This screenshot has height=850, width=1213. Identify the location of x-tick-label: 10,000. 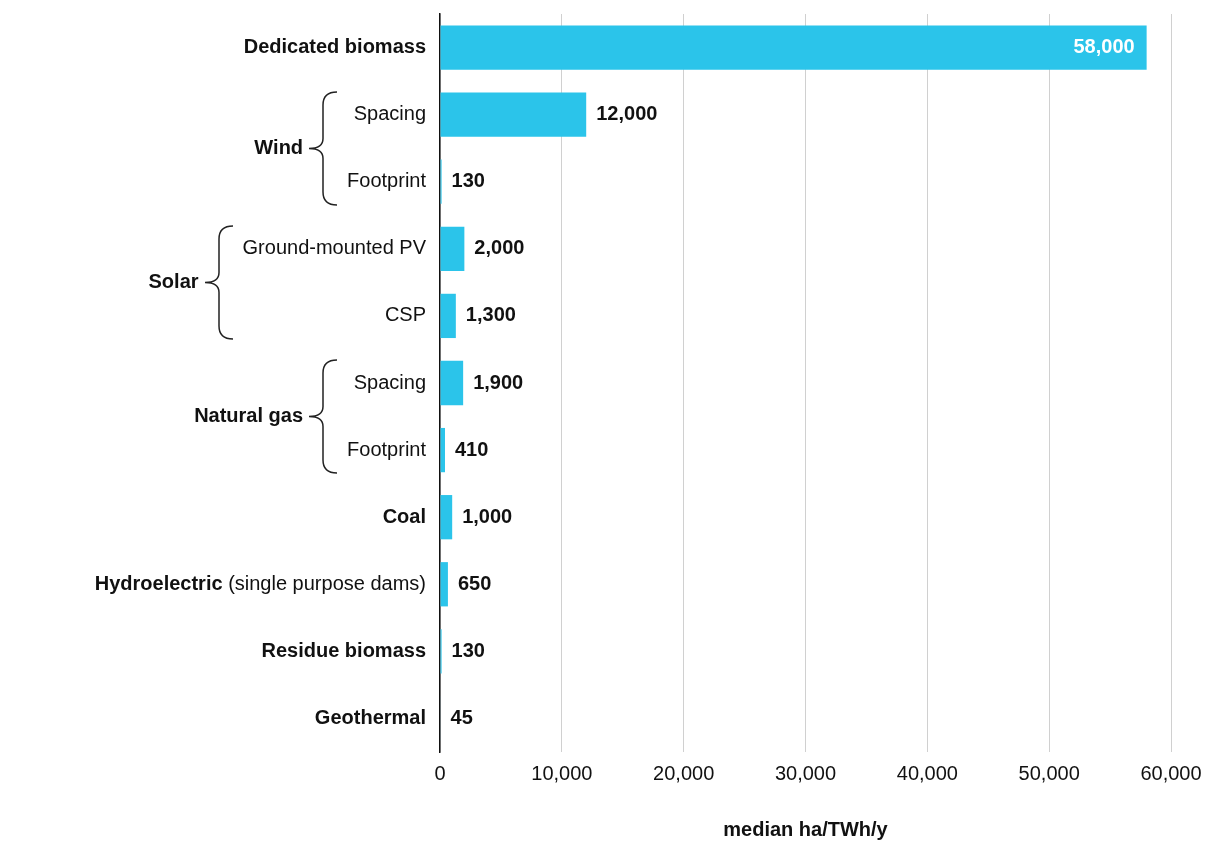
(562, 772).